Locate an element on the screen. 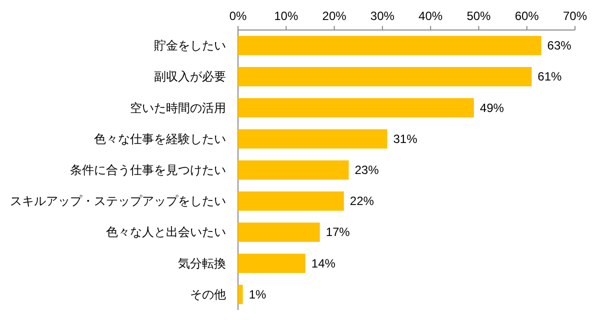 The image size is (604, 320). x-tick-label: 40% is located at coordinates (430, 16).